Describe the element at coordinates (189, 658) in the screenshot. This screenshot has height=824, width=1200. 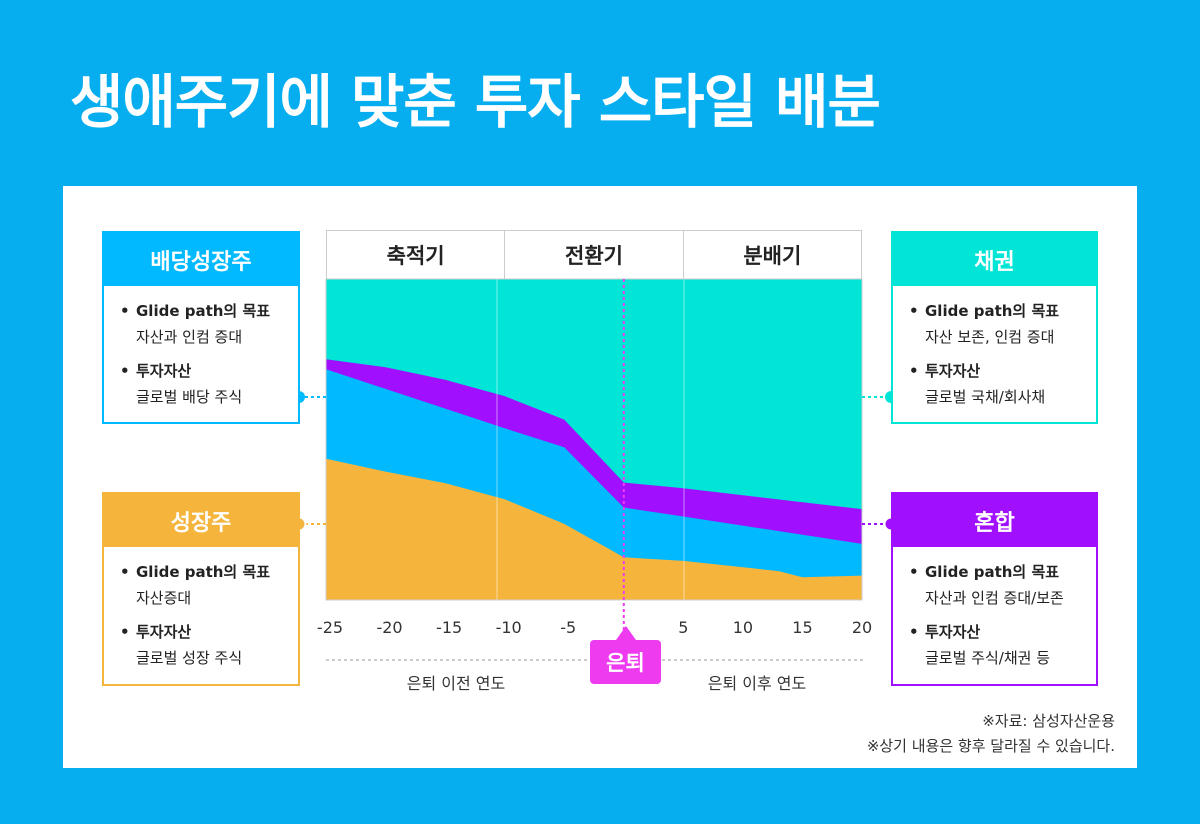
I see `asset-text: 글로벌 성장 주식` at that location.